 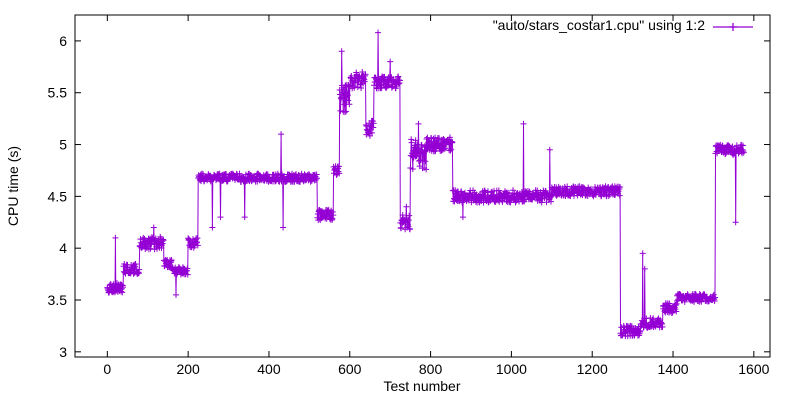 What do you see at coordinates (431, 369) in the screenshot?
I see `x-tick-label: 800` at bounding box center [431, 369].